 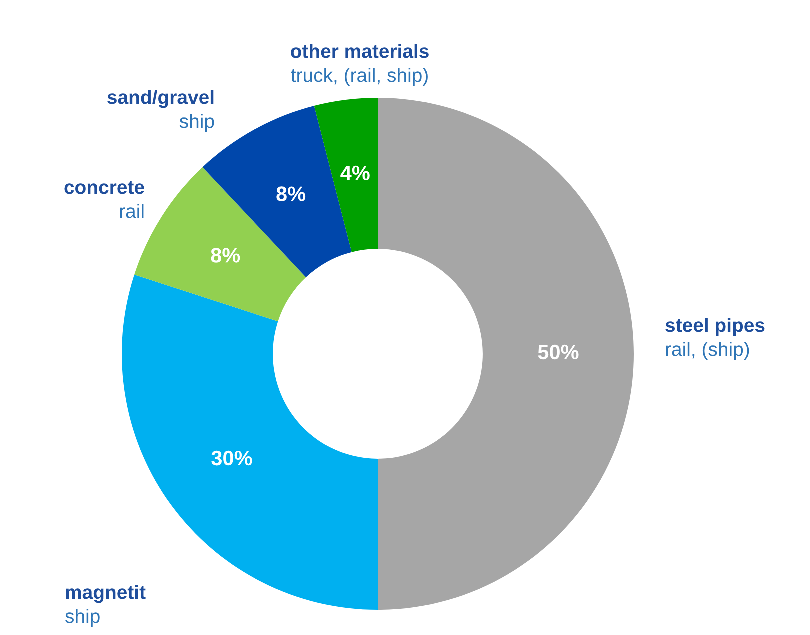 I want to click on data-label: 50%, so click(x=558, y=352).